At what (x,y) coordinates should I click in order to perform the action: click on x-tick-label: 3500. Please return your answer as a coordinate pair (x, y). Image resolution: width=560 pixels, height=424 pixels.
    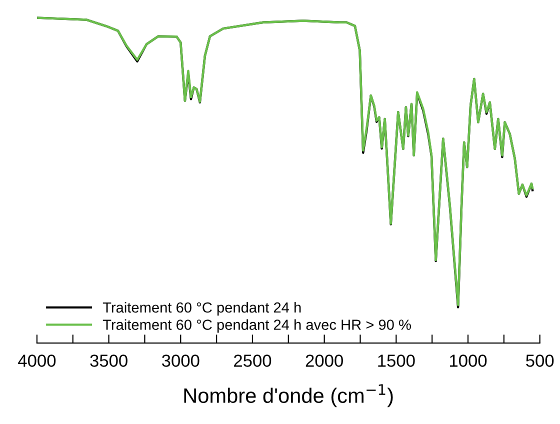
    Looking at the image, I should click on (109, 360).